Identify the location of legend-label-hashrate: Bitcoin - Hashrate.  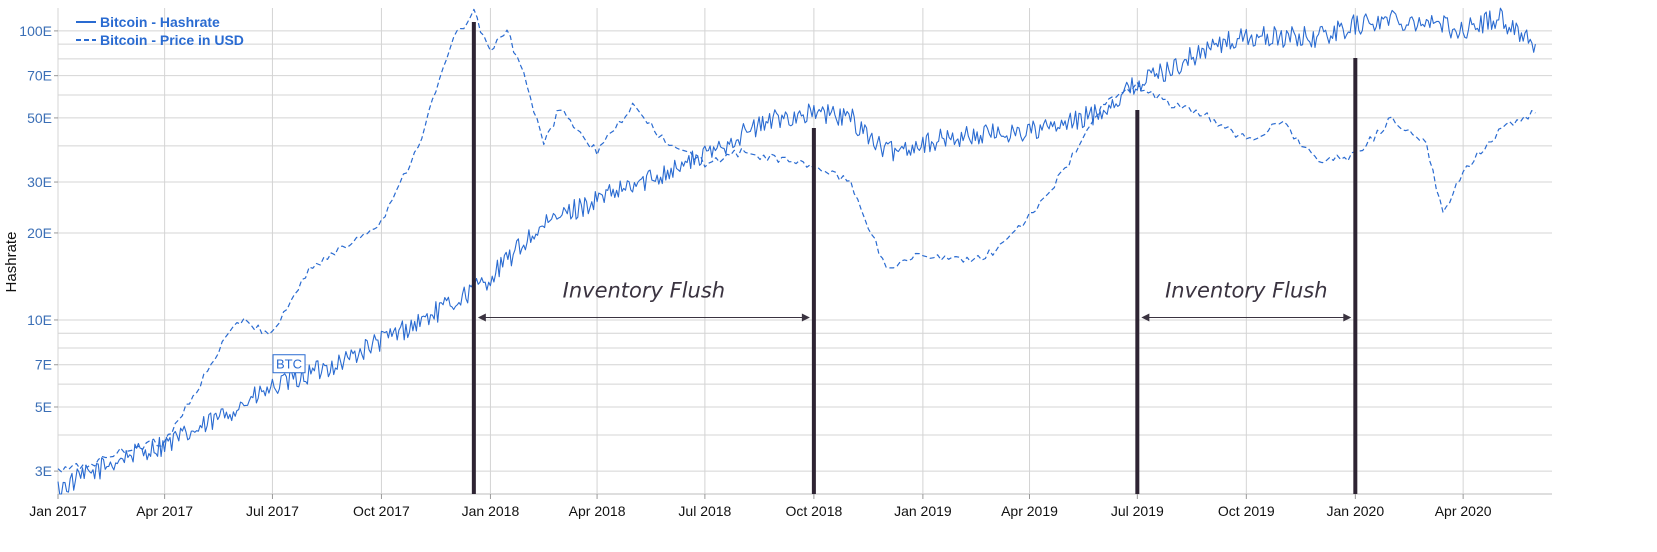
(160, 22).